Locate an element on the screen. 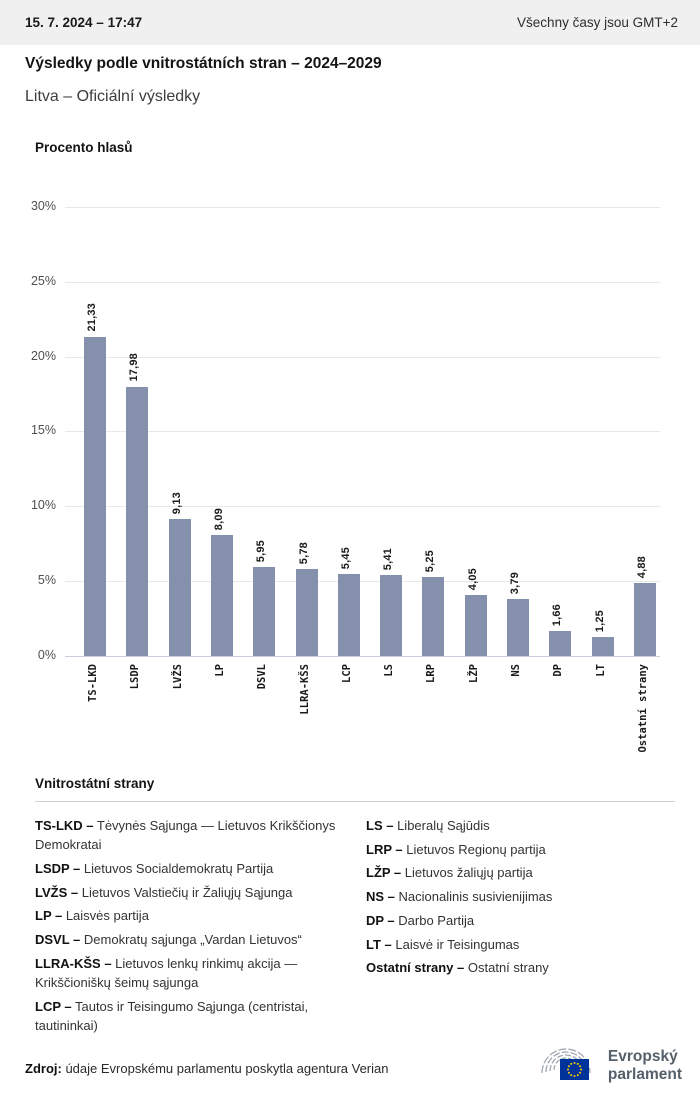 This screenshot has width=700, height=1100. legend-entry: LSDP – Lietuvos Socialdemokratų Partija is located at coordinates (189, 868).